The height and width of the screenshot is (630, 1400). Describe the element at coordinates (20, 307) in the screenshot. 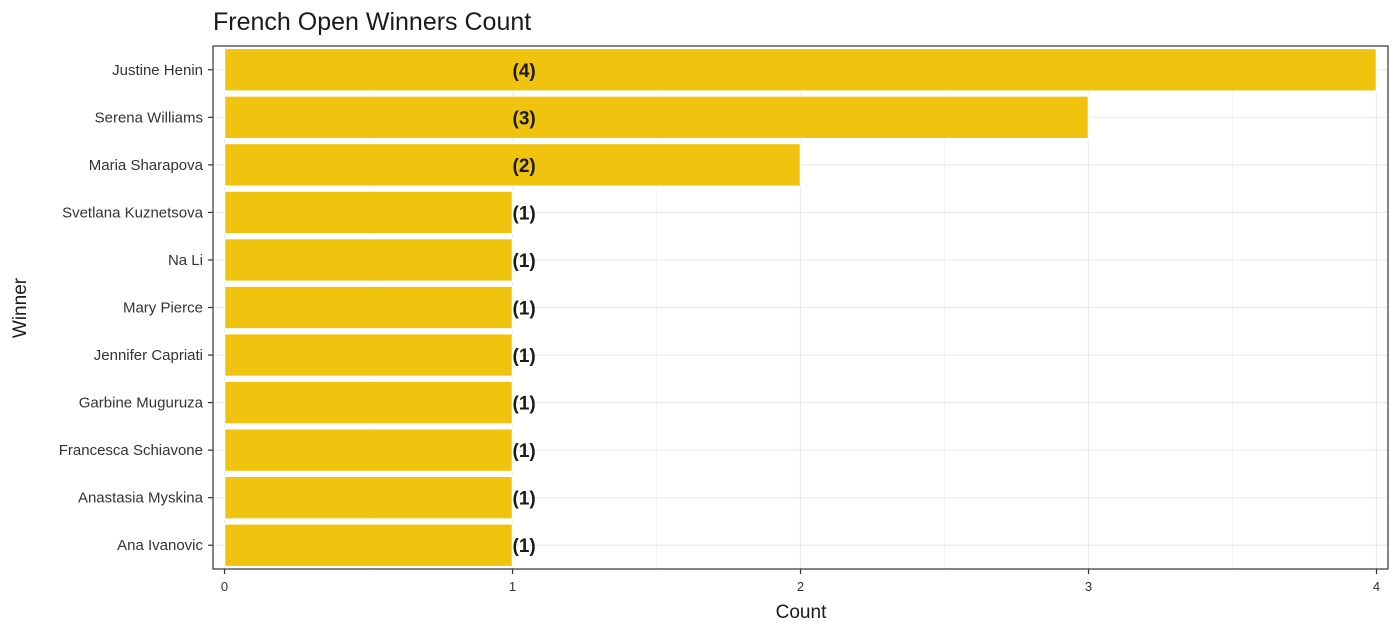

I see `y-axis-title: Winner` at that location.